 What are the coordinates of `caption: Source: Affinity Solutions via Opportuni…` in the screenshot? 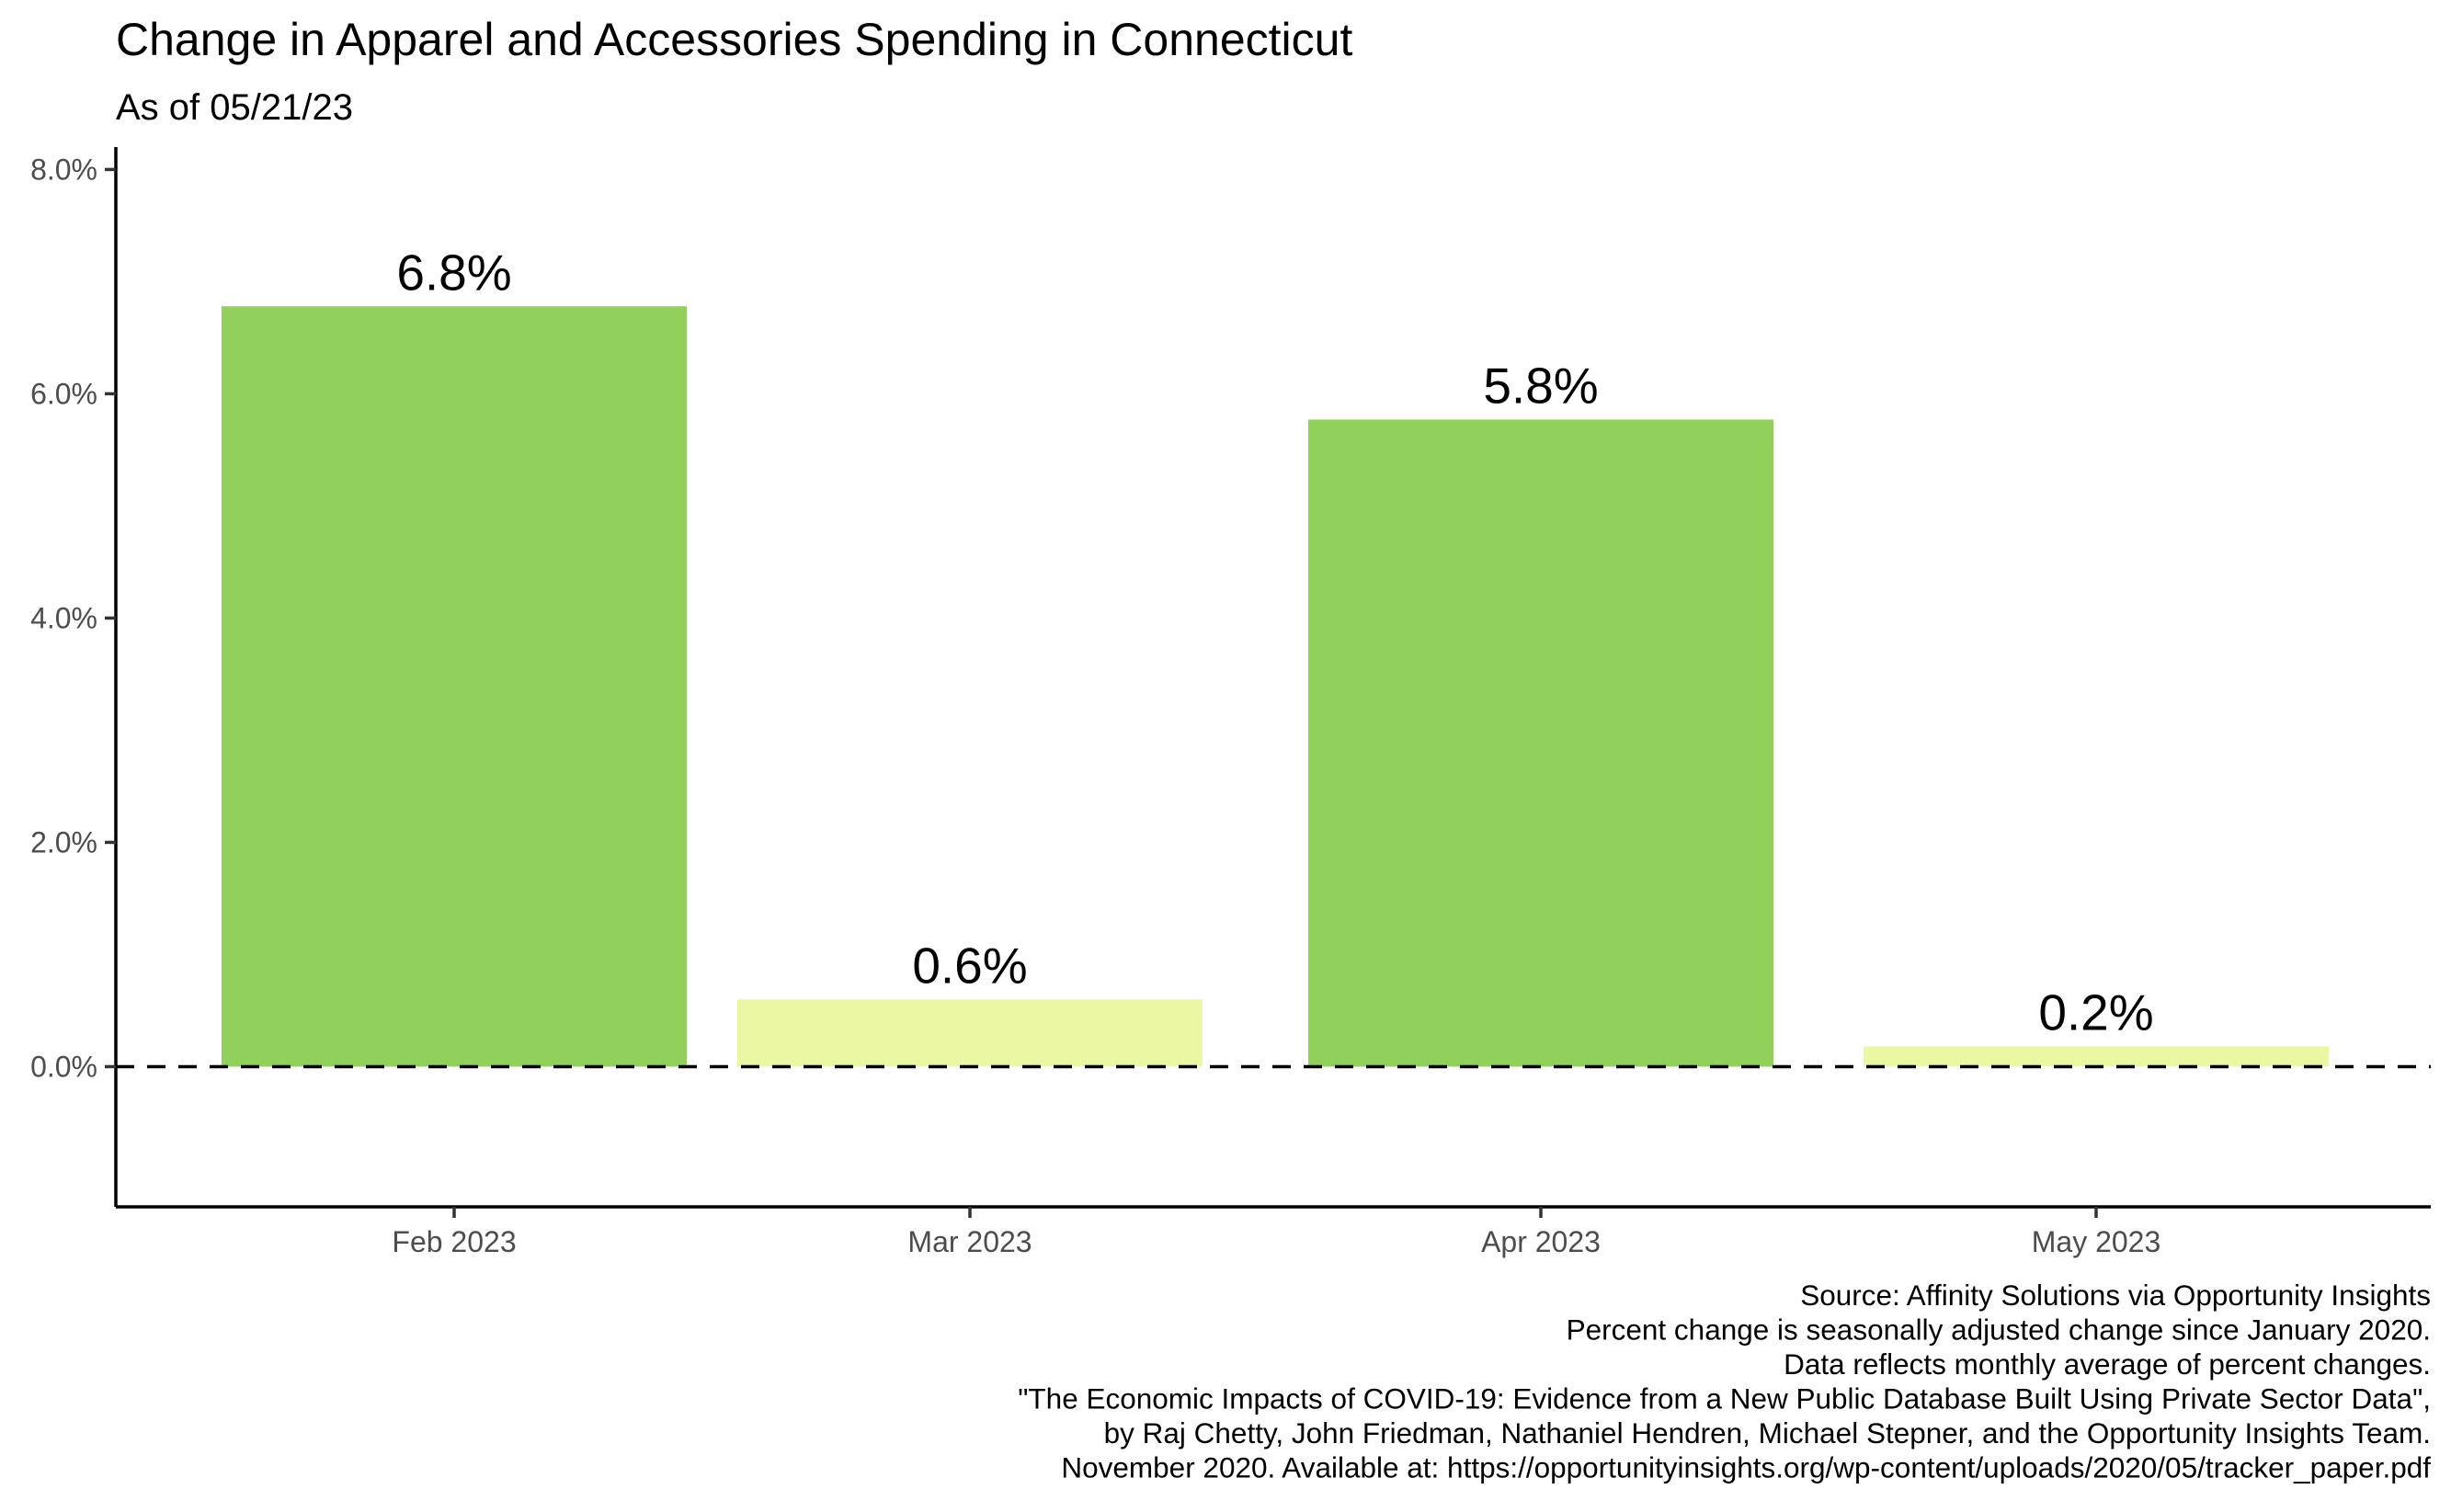 It's located at (1724, 1382).